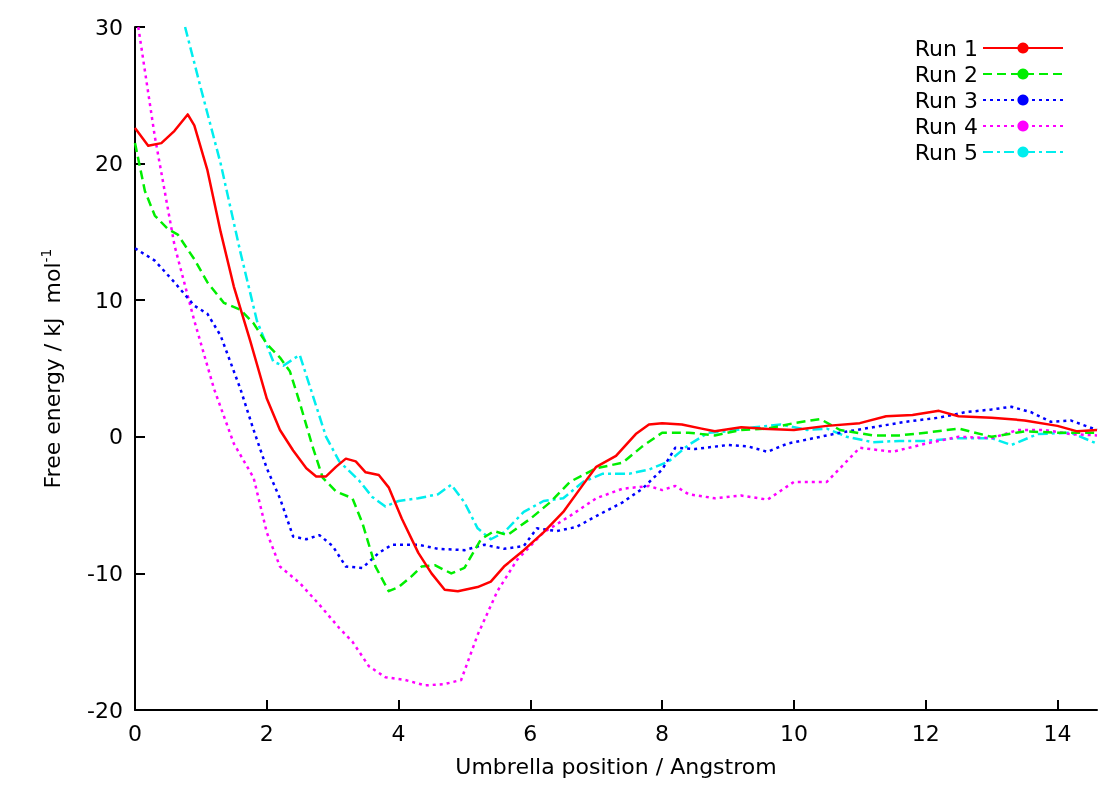  Describe the element at coordinates (946, 126) in the screenshot. I see `legend-label: Run 4` at that location.